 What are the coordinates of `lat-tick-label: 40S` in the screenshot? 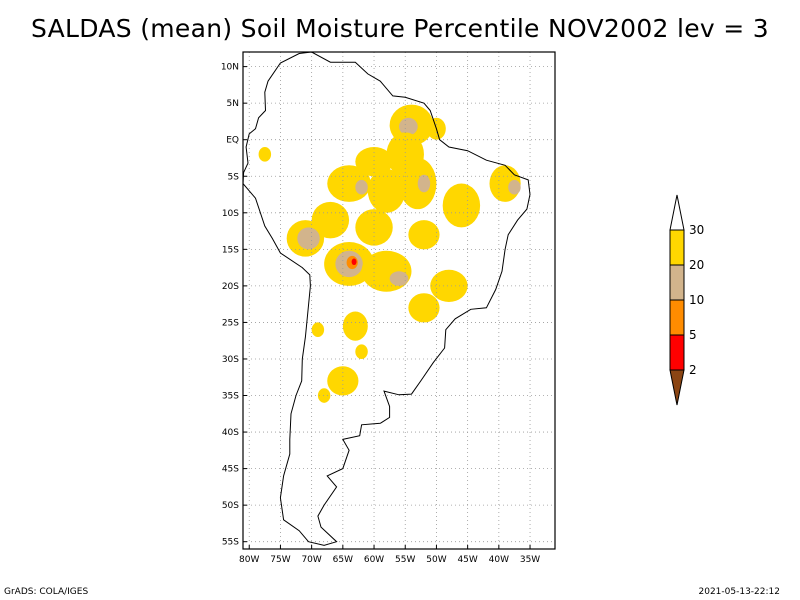 It's located at (230, 433).